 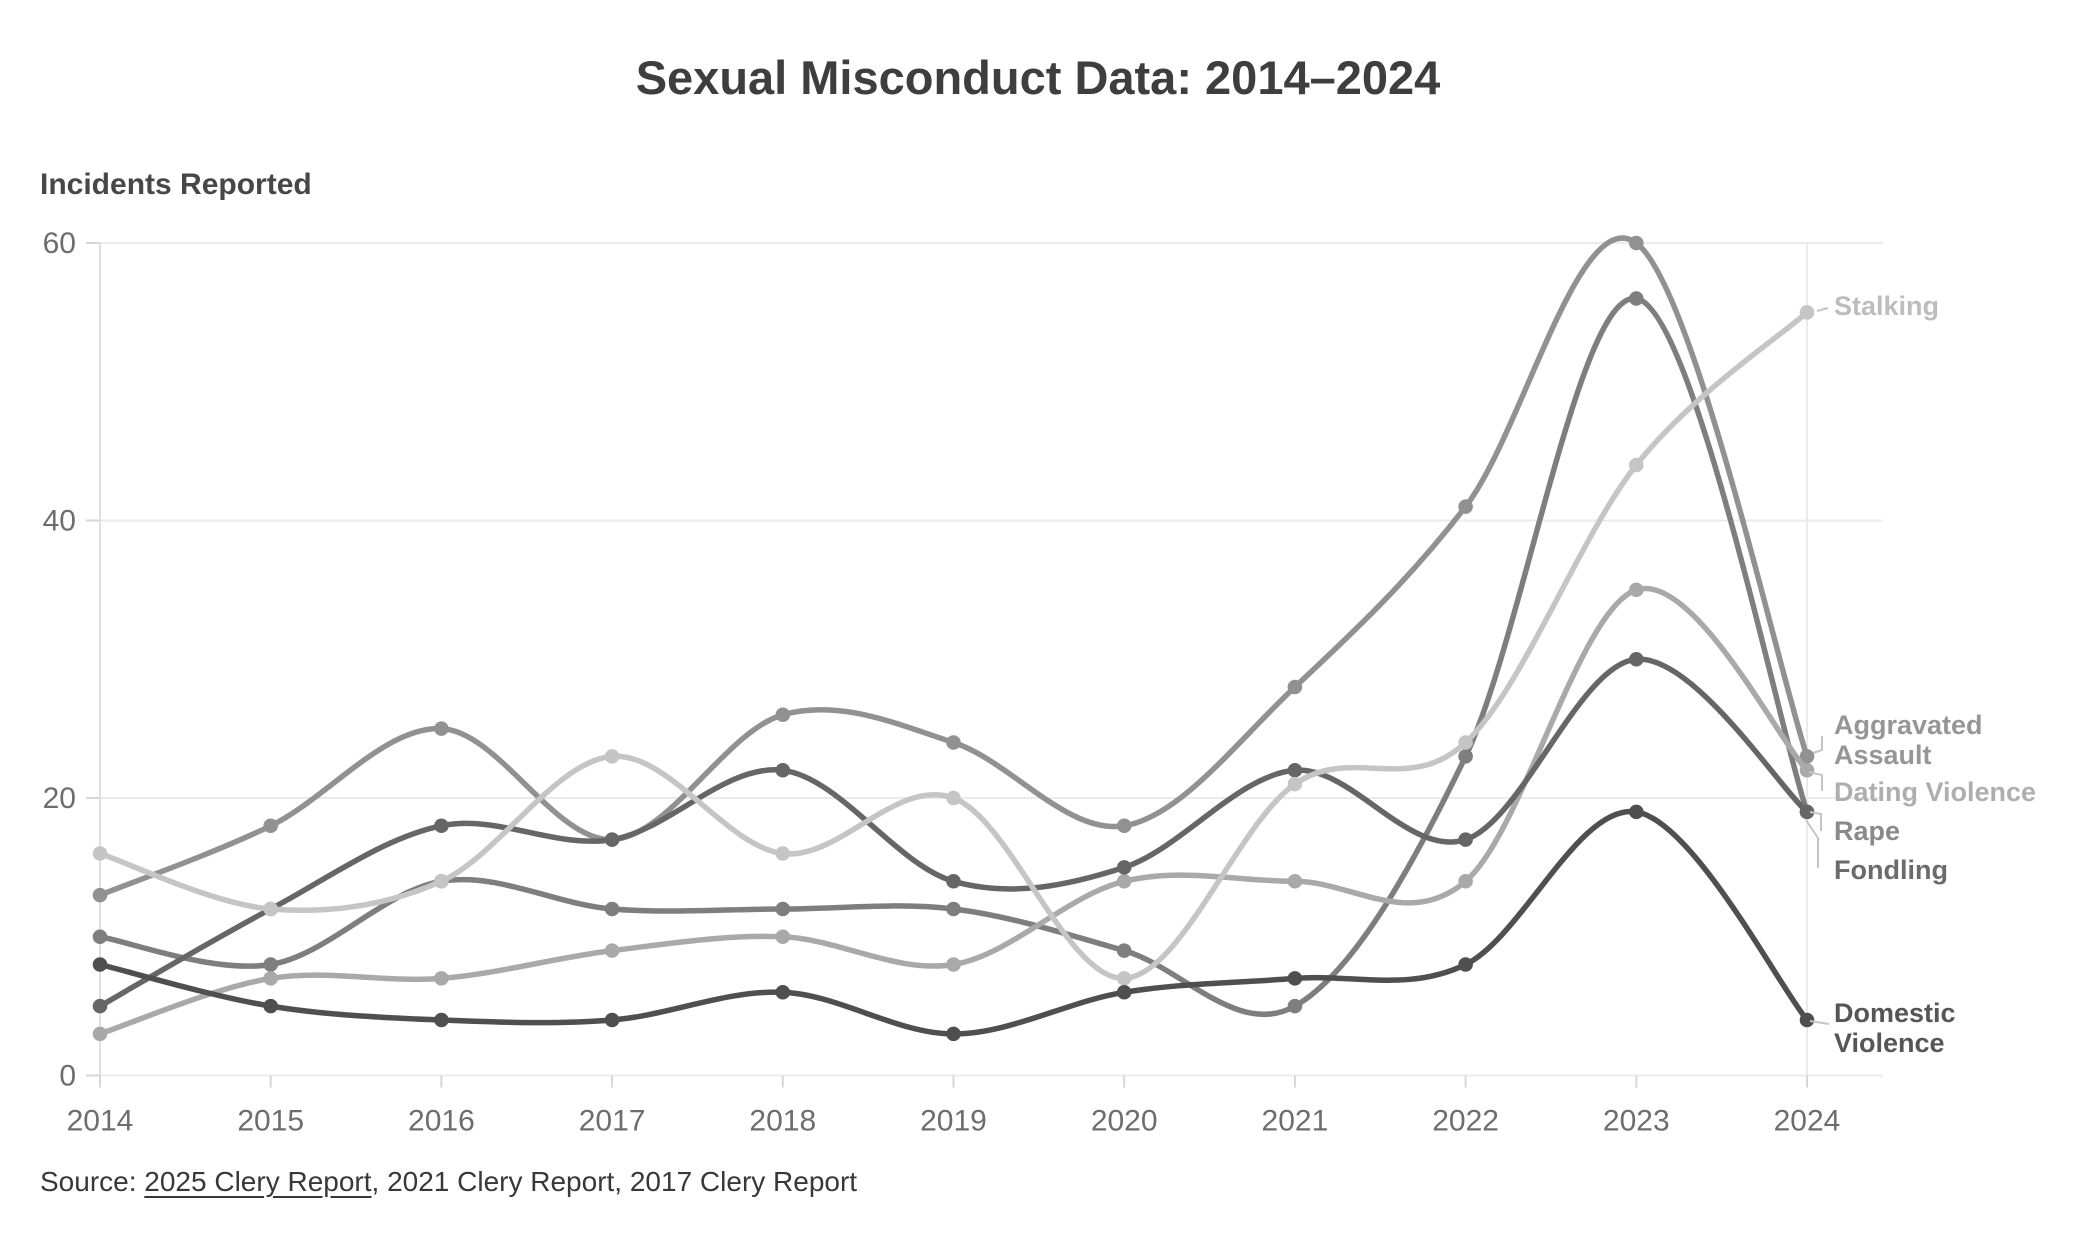 What do you see at coordinates (953, 881) in the screenshot?
I see `data-point-fondling-2019` at bounding box center [953, 881].